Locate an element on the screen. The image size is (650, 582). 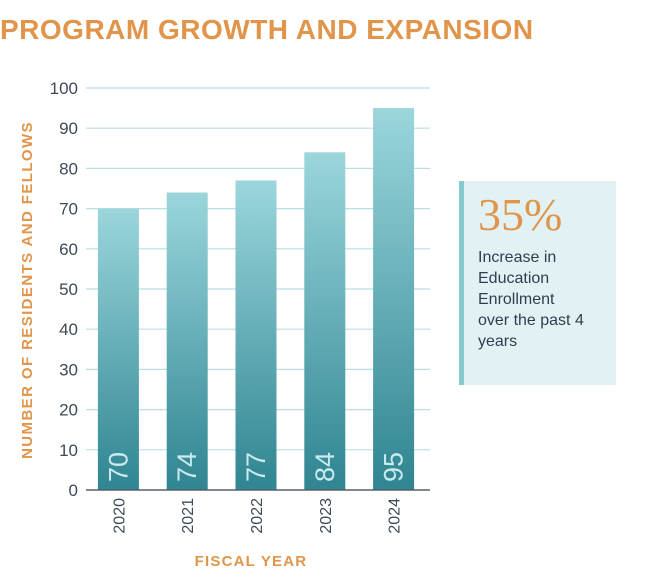
bar-value-label: 74 is located at coordinates (187, 467).